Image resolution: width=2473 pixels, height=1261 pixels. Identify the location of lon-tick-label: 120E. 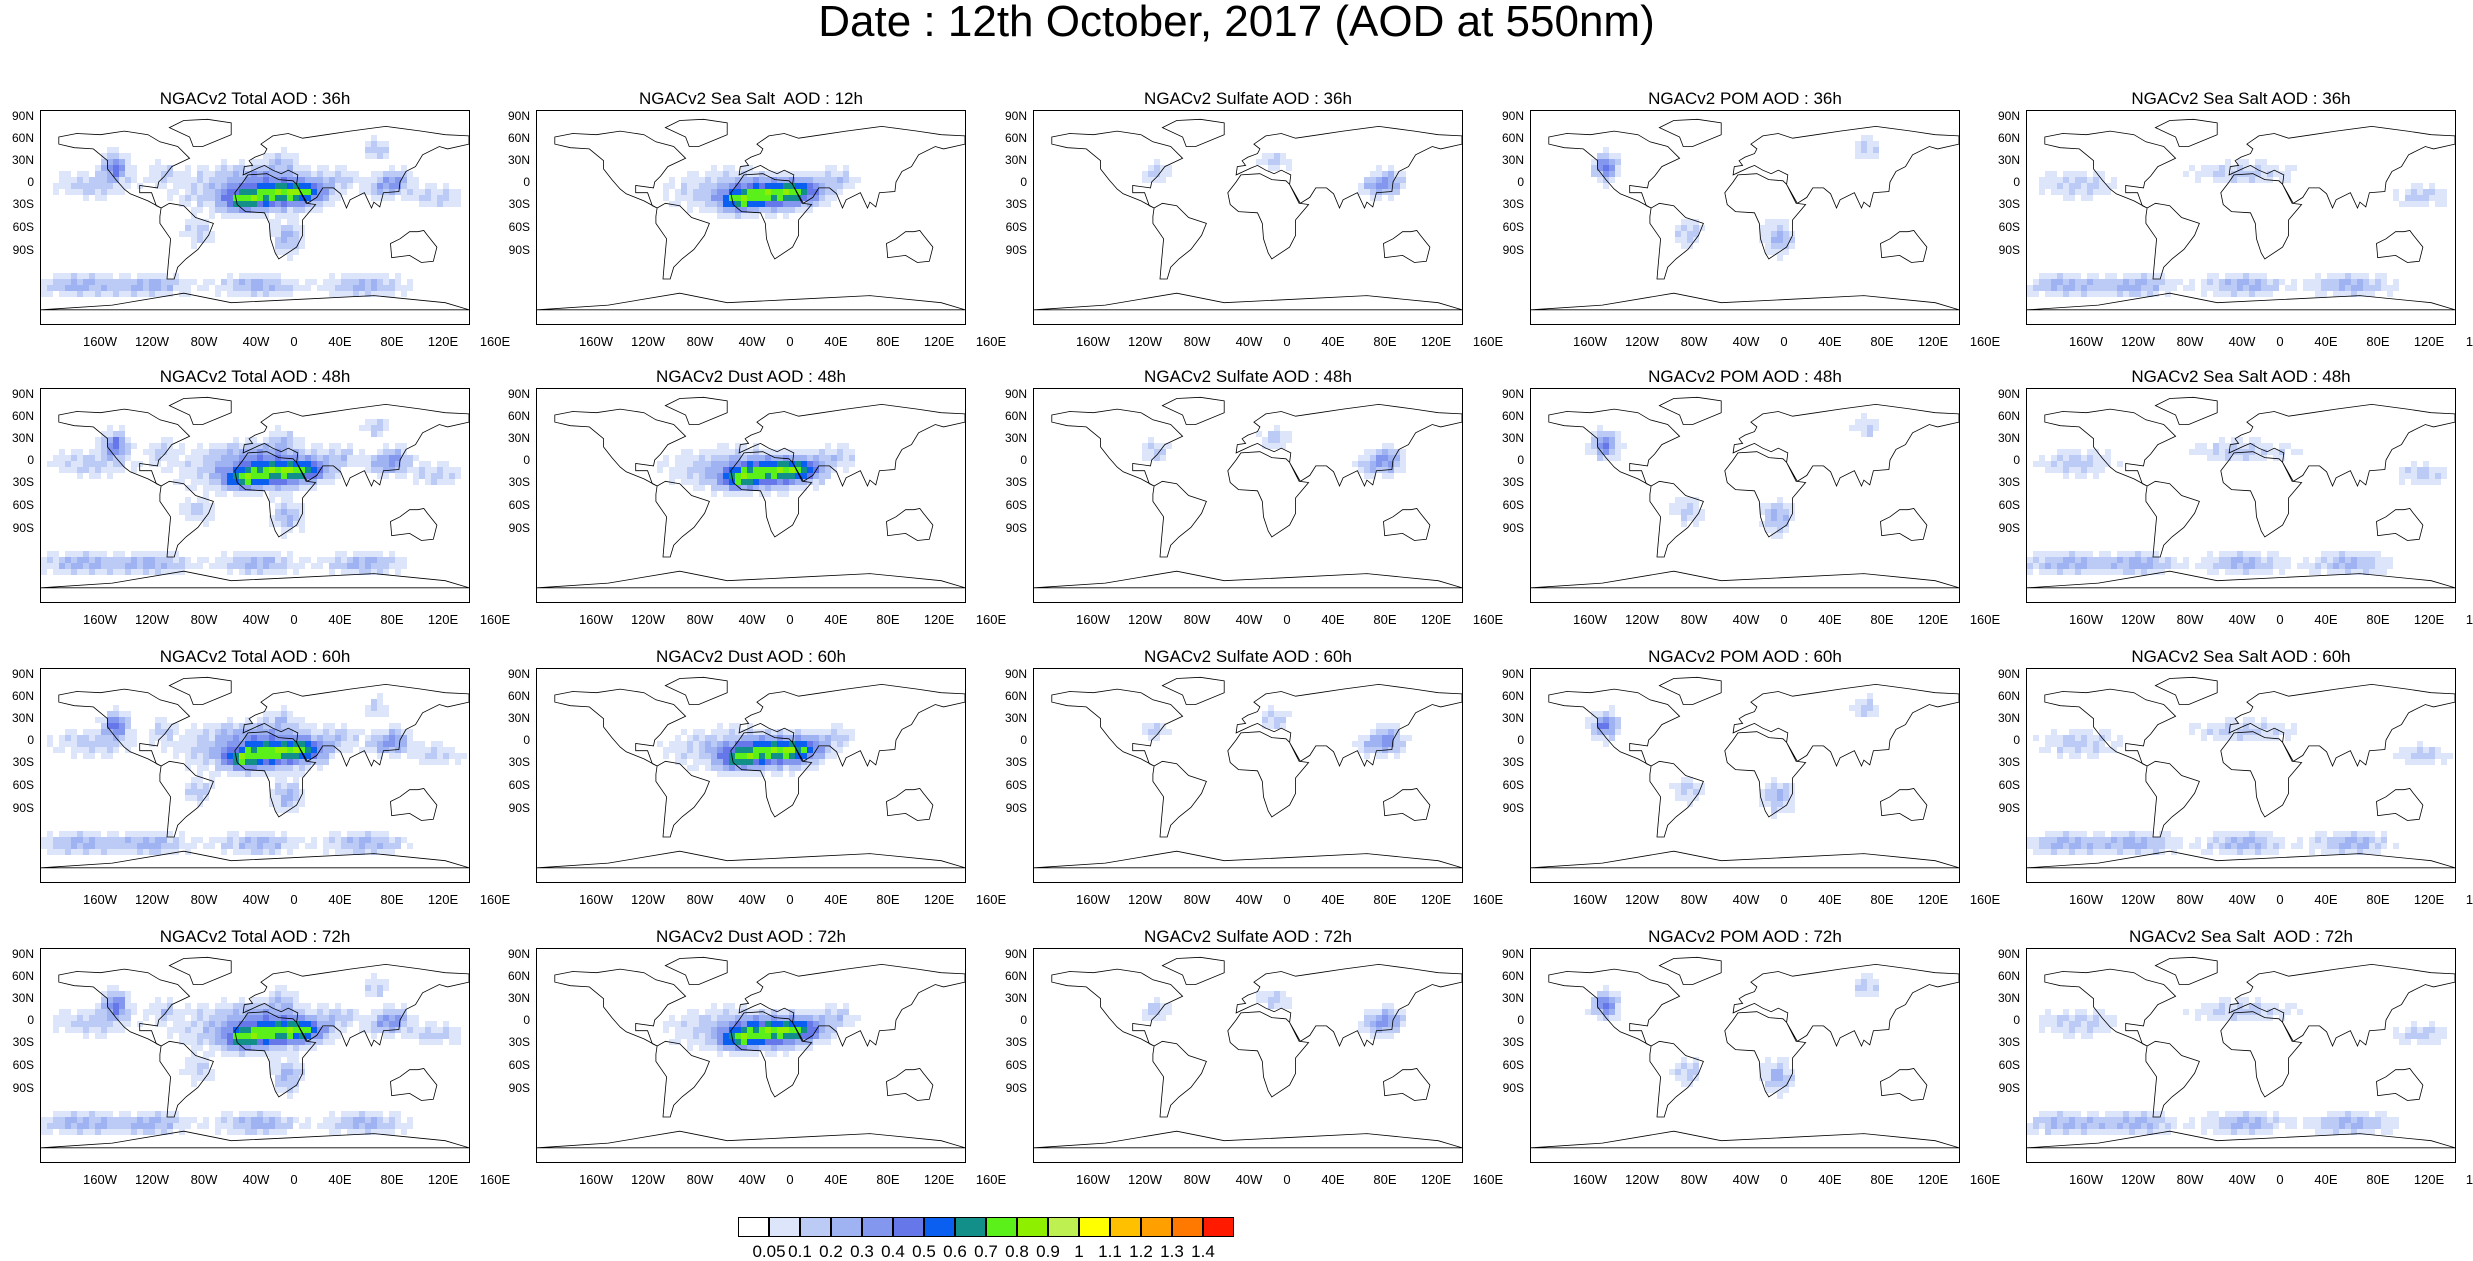
(939, 341).